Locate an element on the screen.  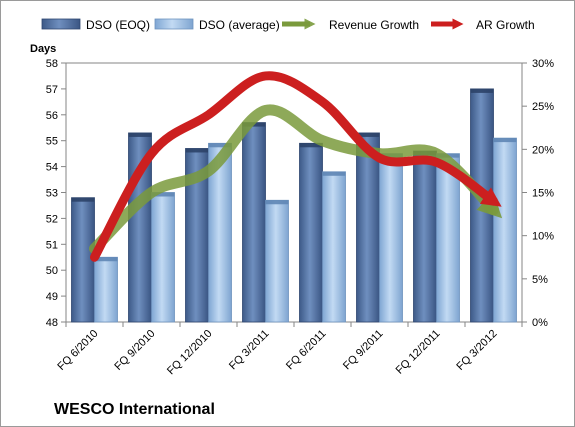
legend-item-dso-eoq: DSO (EOQ) is located at coordinates (95, 25).